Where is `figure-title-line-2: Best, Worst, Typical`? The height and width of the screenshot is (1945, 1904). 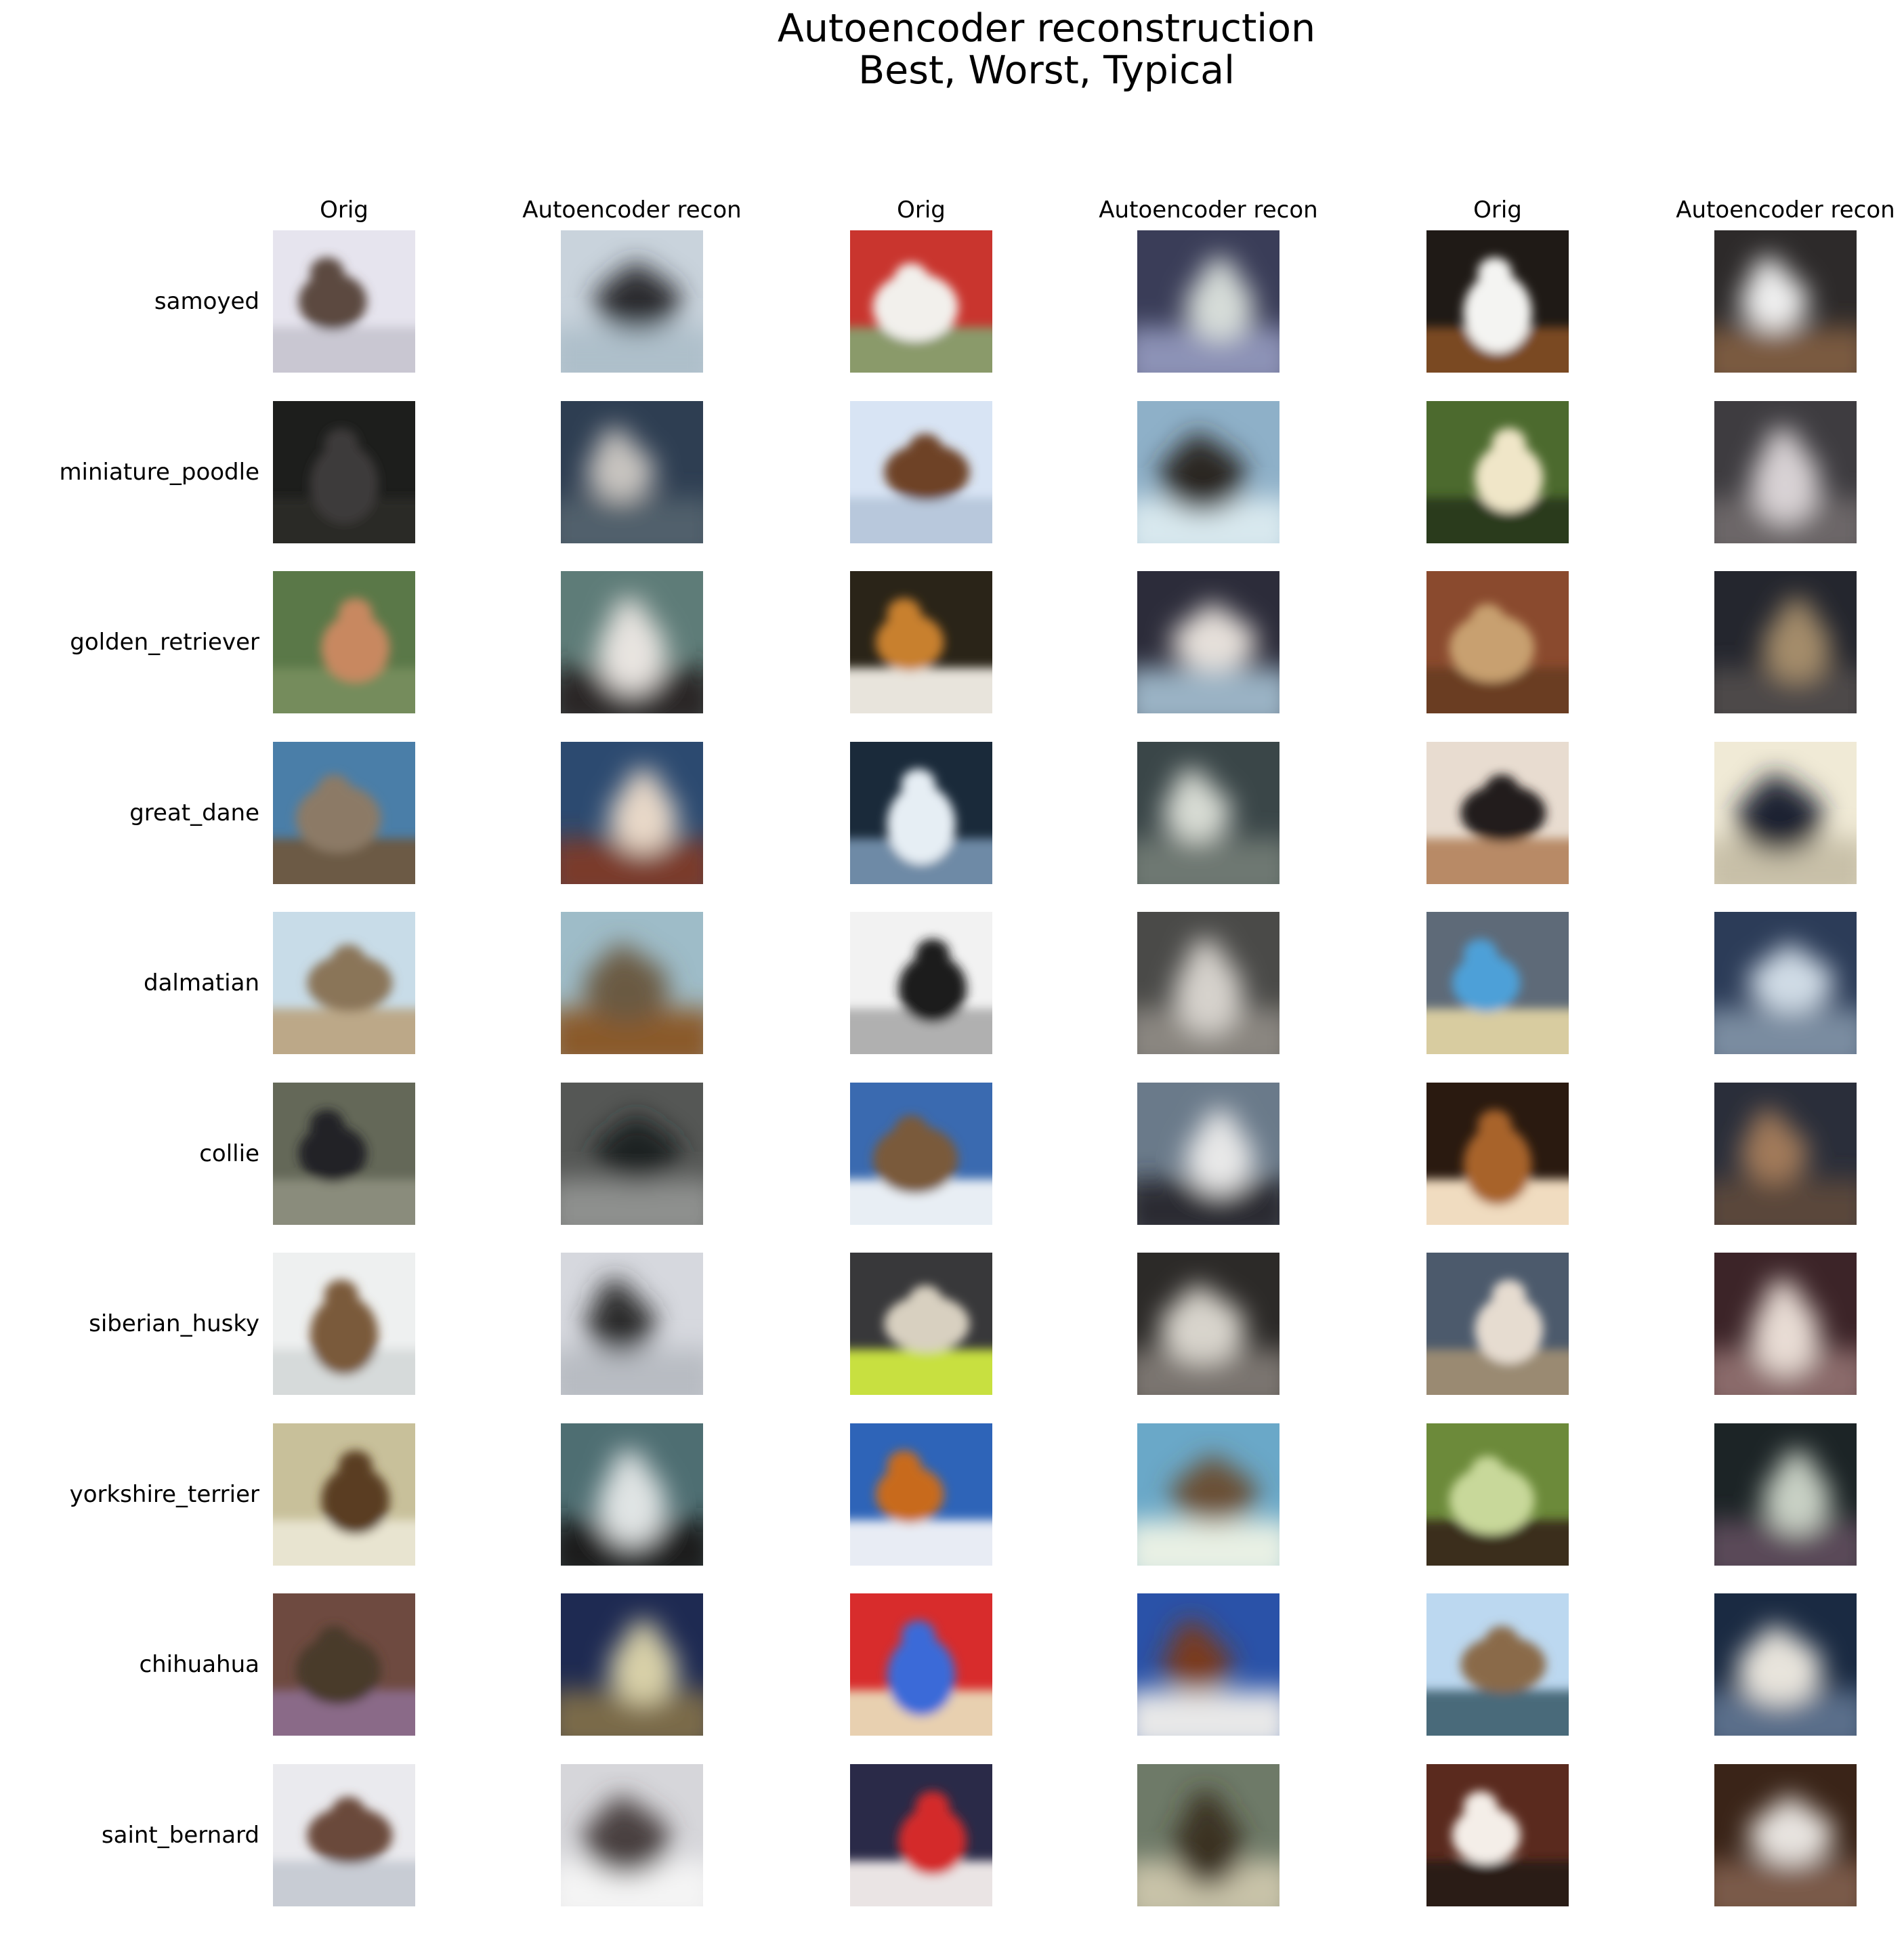 figure-title-line-2: Best, Worst, Typical is located at coordinates (1046, 70).